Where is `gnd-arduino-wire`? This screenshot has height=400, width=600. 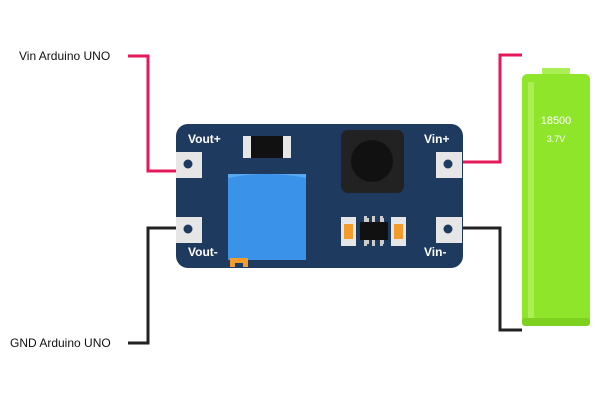
gnd-arduino-wire is located at coordinates (157, 285).